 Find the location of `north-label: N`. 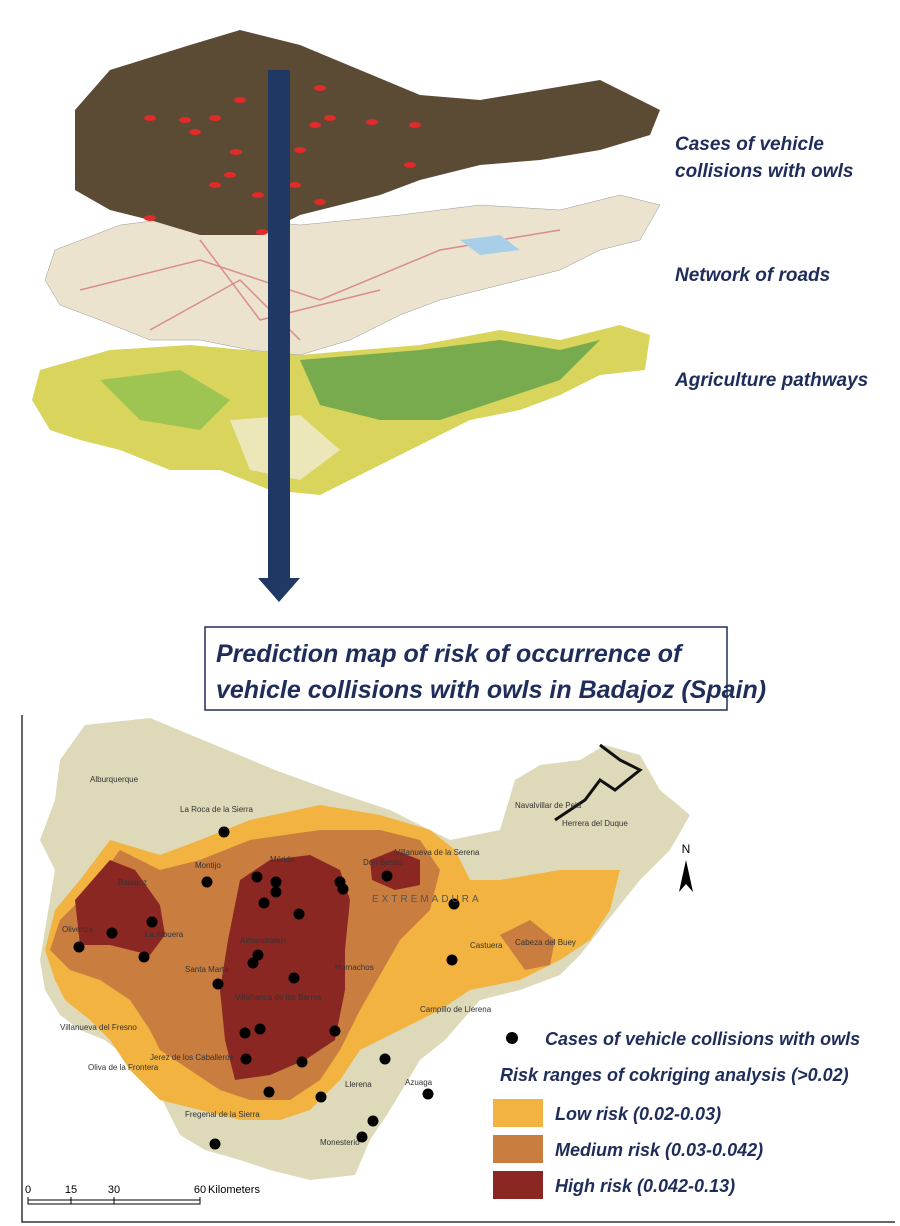

north-label: N is located at coordinates (686, 849).